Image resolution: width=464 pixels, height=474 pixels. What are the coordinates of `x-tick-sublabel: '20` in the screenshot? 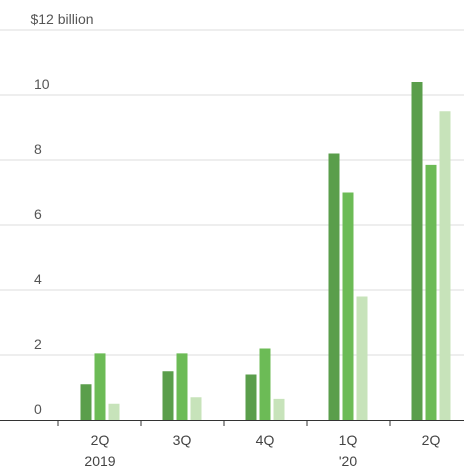 It's located at (348, 461).